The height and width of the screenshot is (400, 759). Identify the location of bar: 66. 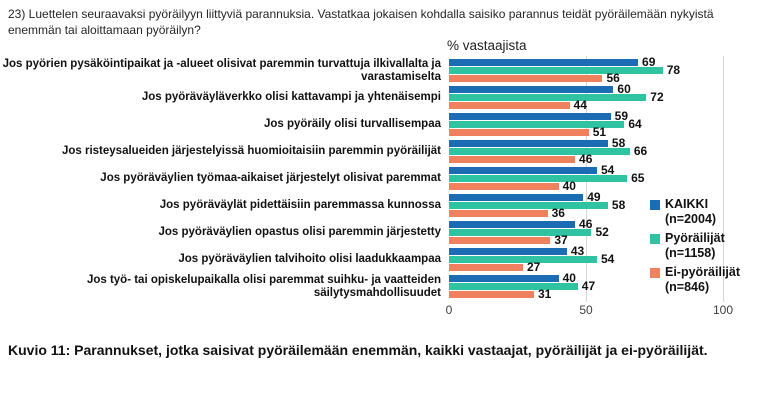
(548, 150).